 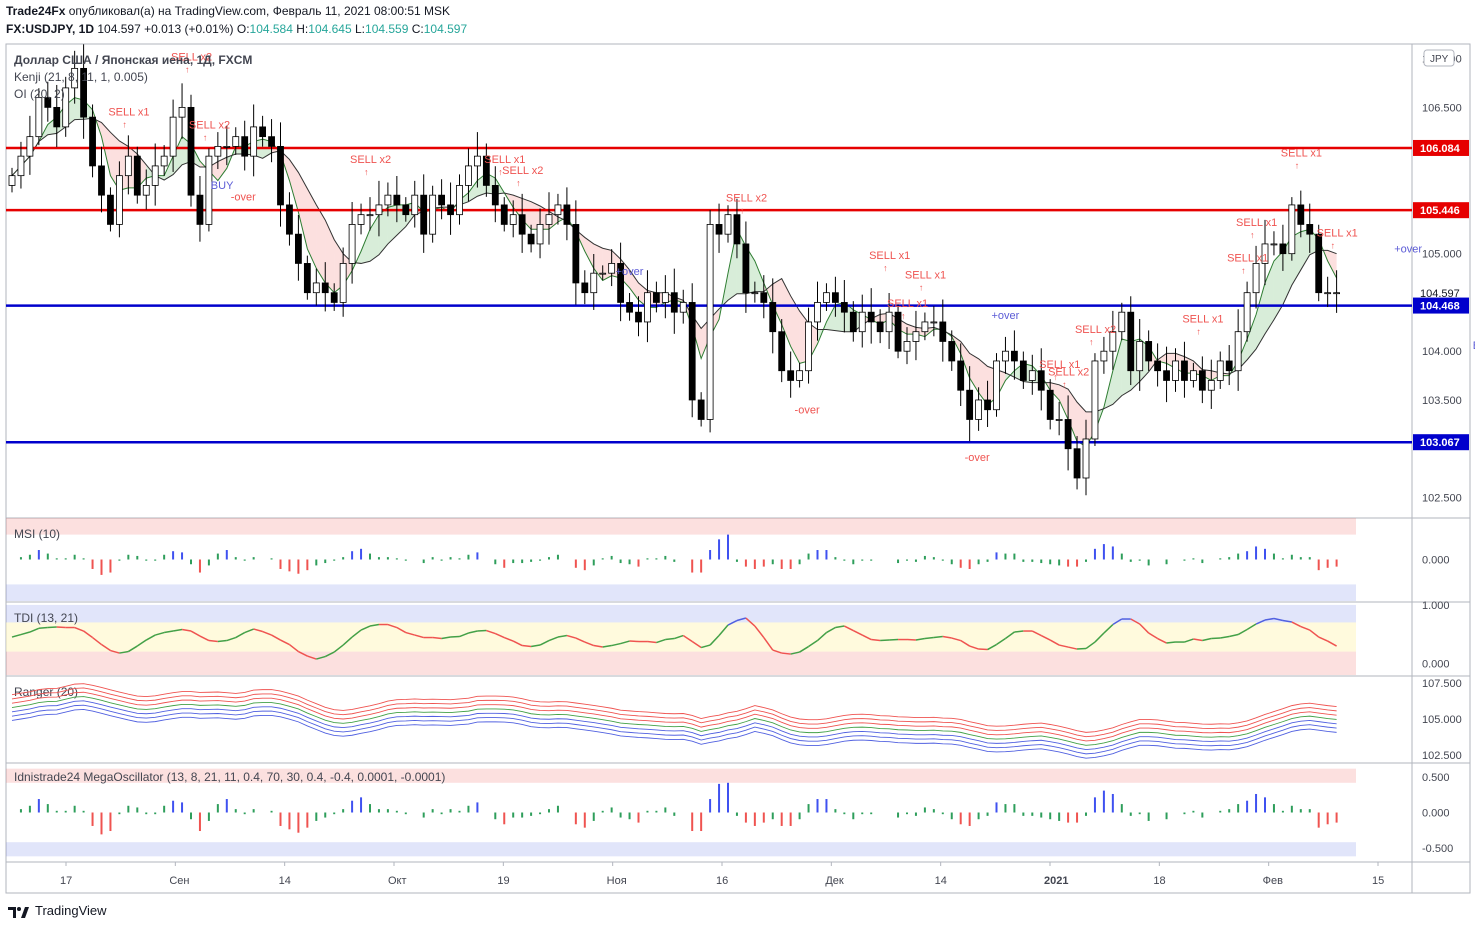 What do you see at coordinates (1439, 58) in the screenshot?
I see `currency-badge` at bounding box center [1439, 58].